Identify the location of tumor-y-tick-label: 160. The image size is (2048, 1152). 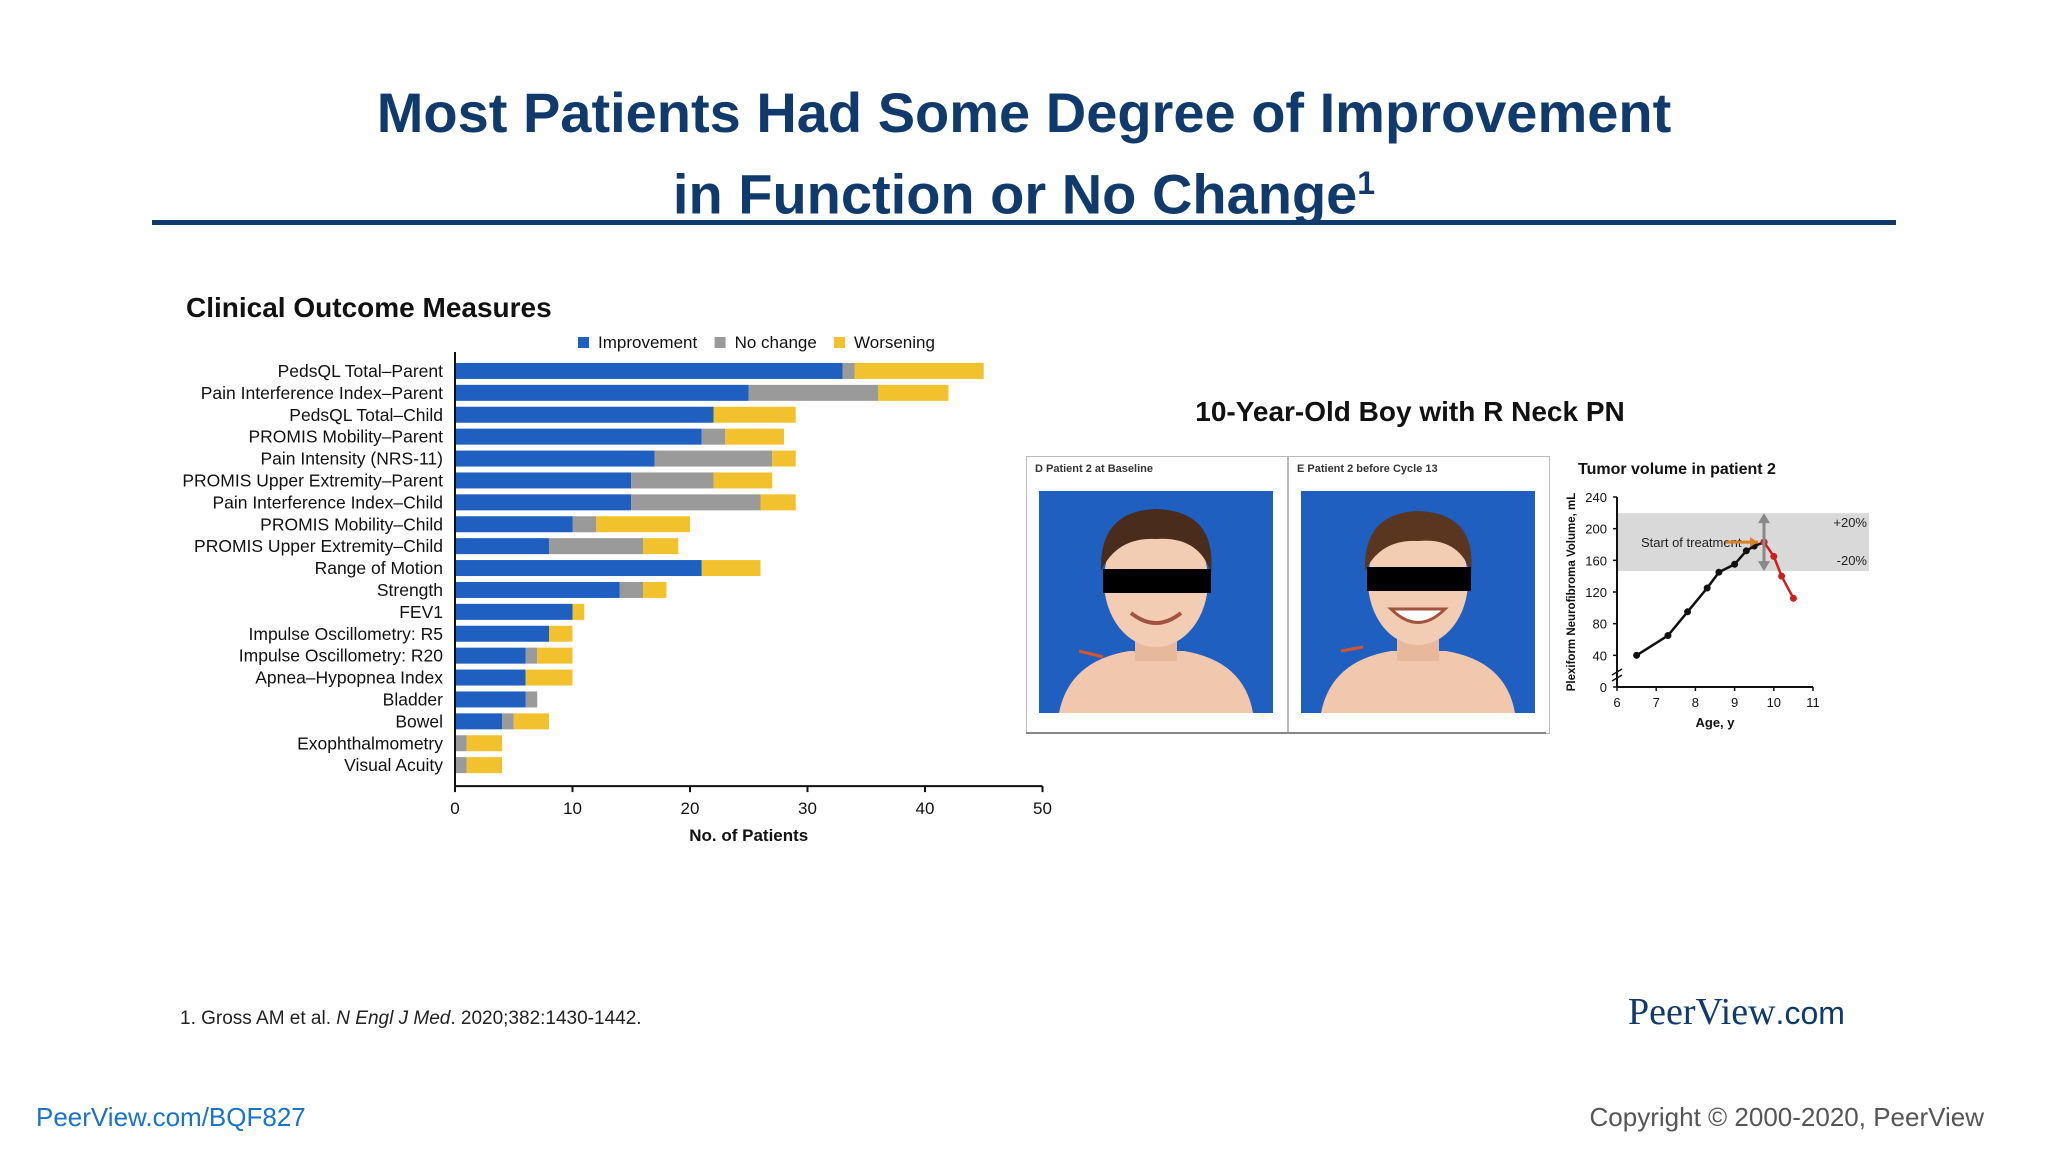
(1596, 560).